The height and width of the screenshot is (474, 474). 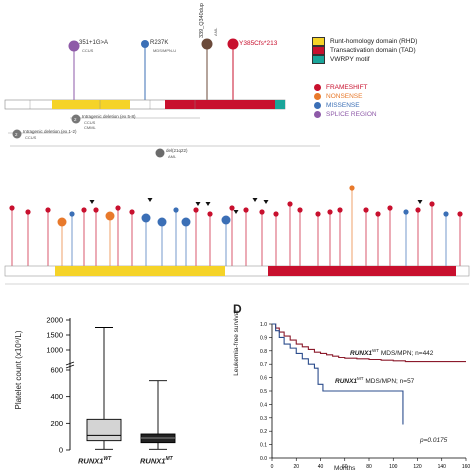 I want to click on y-tick-label: 0.2, so click(x=263, y=432).